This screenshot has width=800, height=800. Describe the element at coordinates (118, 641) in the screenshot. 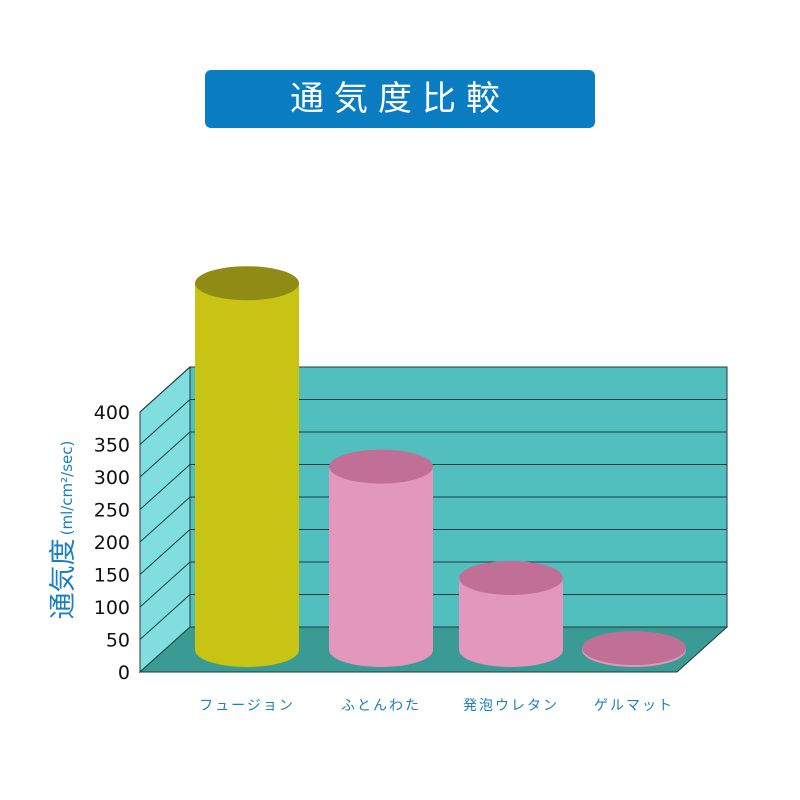

I see `y-tick-label: 50` at that location.